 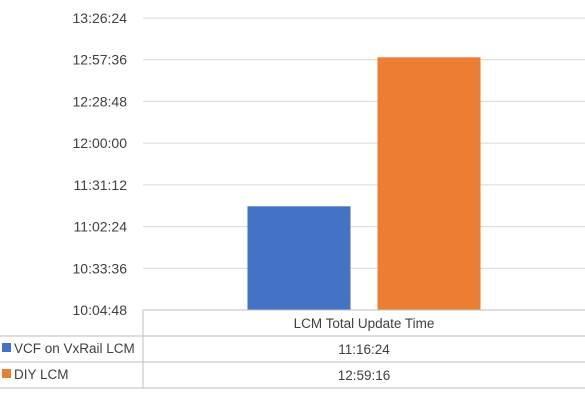 What do you see at coordinates (364, 375) in the screenshot?
I see `data-label: 12:59:16` at bounding box center [364, 375].